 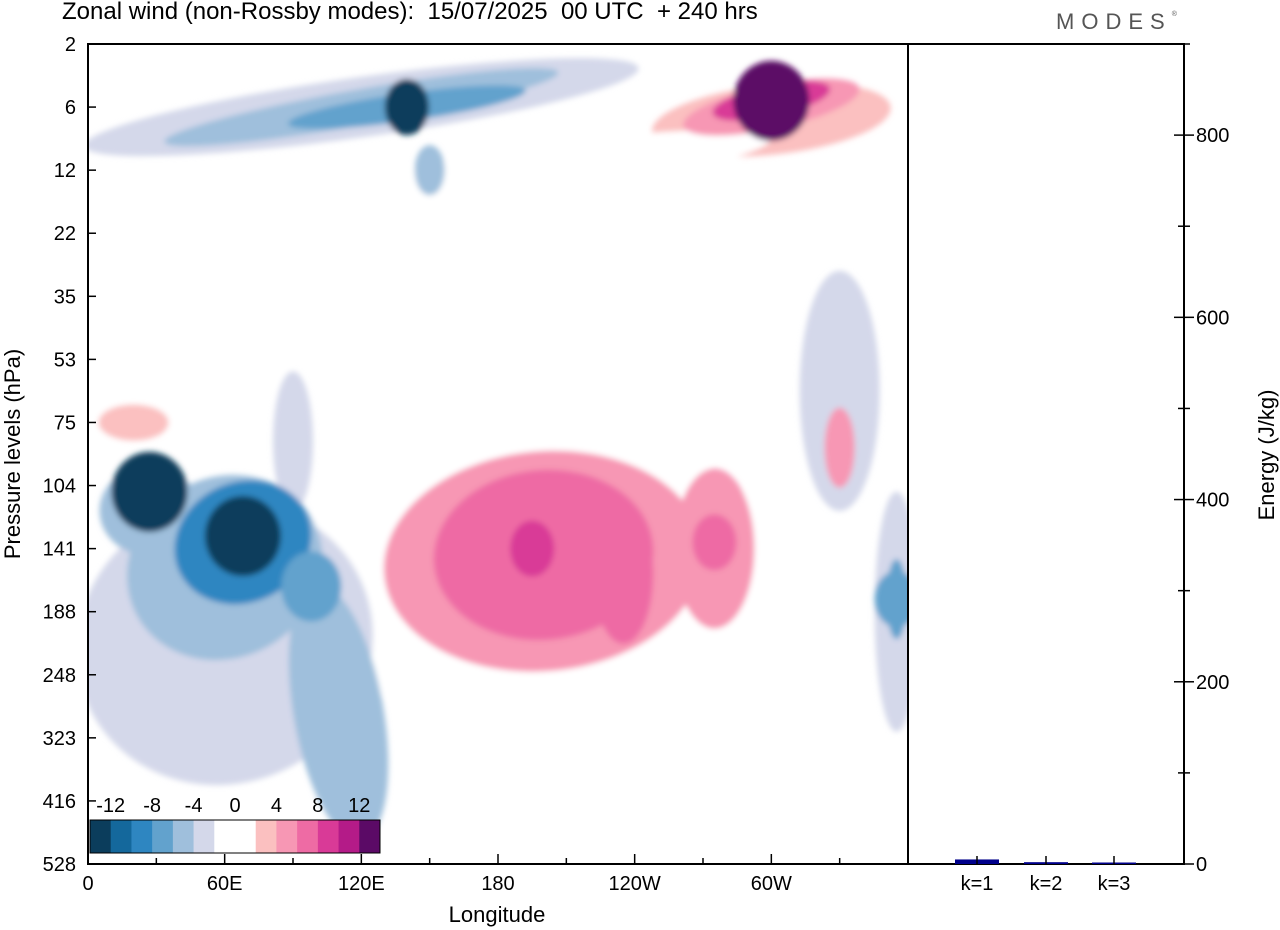 What do you see at coordinates (65, 171) in the screenshot?
I see `y-tick-label: 12` at bounding box center [65, 171].